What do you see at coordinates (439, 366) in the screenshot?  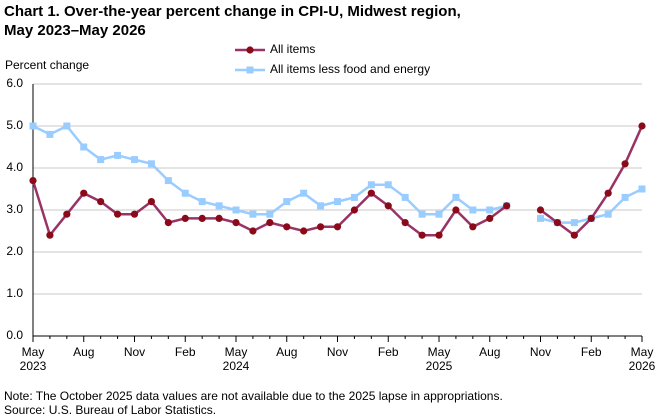 I see `x-tick-year: 2025` at bounding box center [439, 366].